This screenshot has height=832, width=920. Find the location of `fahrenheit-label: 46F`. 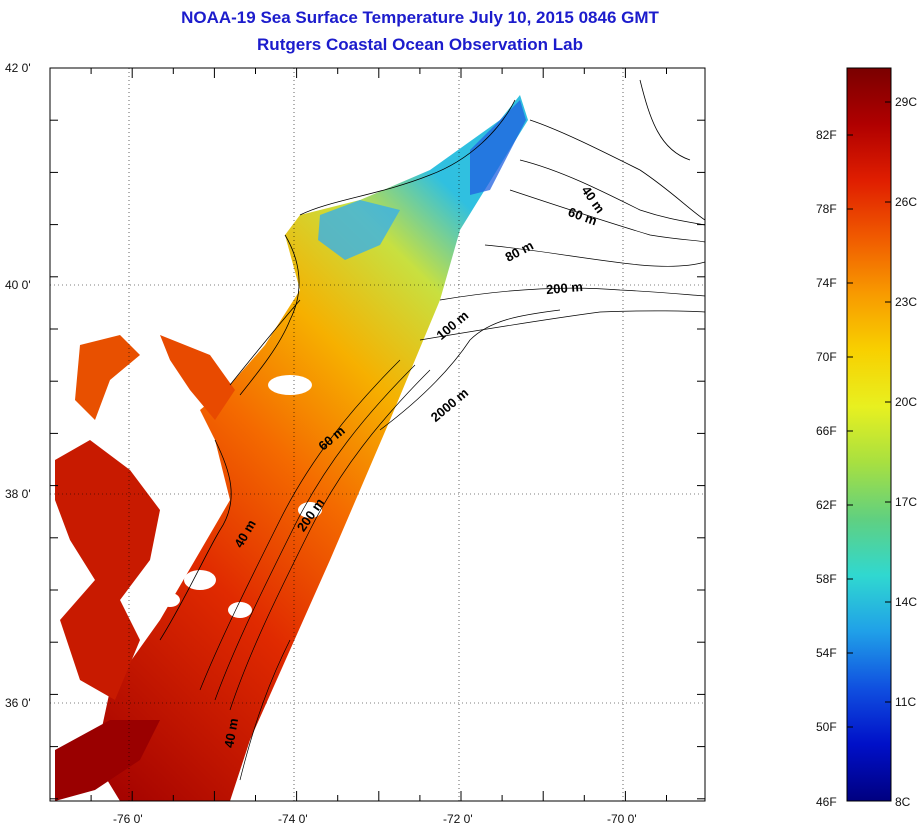

fahrenheit-label: 46F is located at coordinates (826, 802).